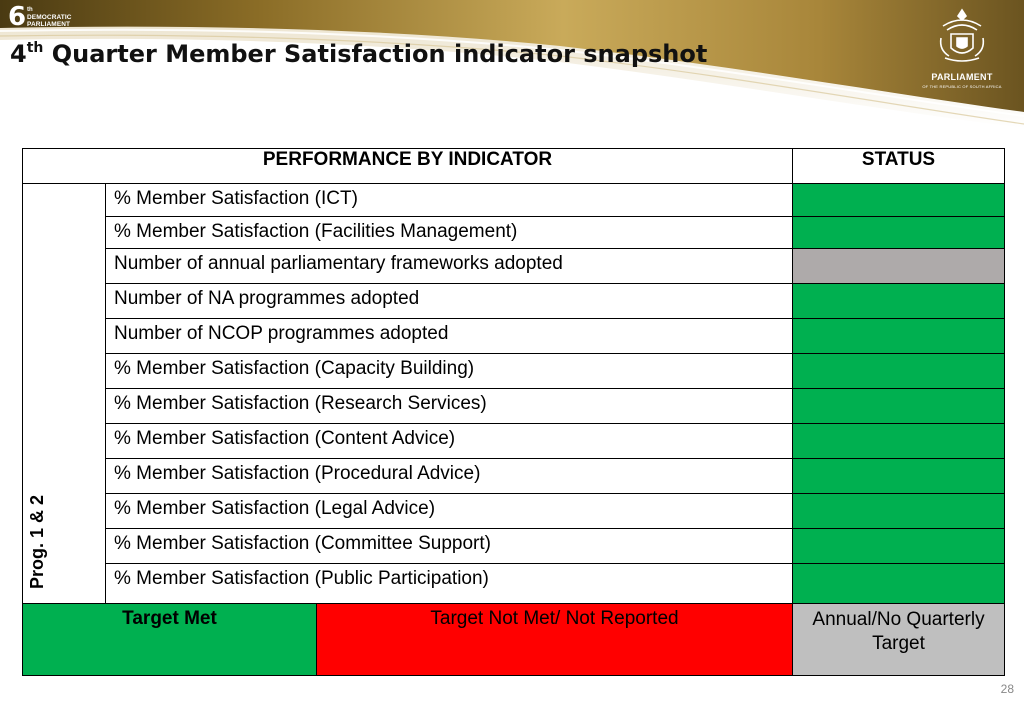 The height and width of the screenshot is (708, 1024). I want to click on title-number: 4, so click(18, 54).